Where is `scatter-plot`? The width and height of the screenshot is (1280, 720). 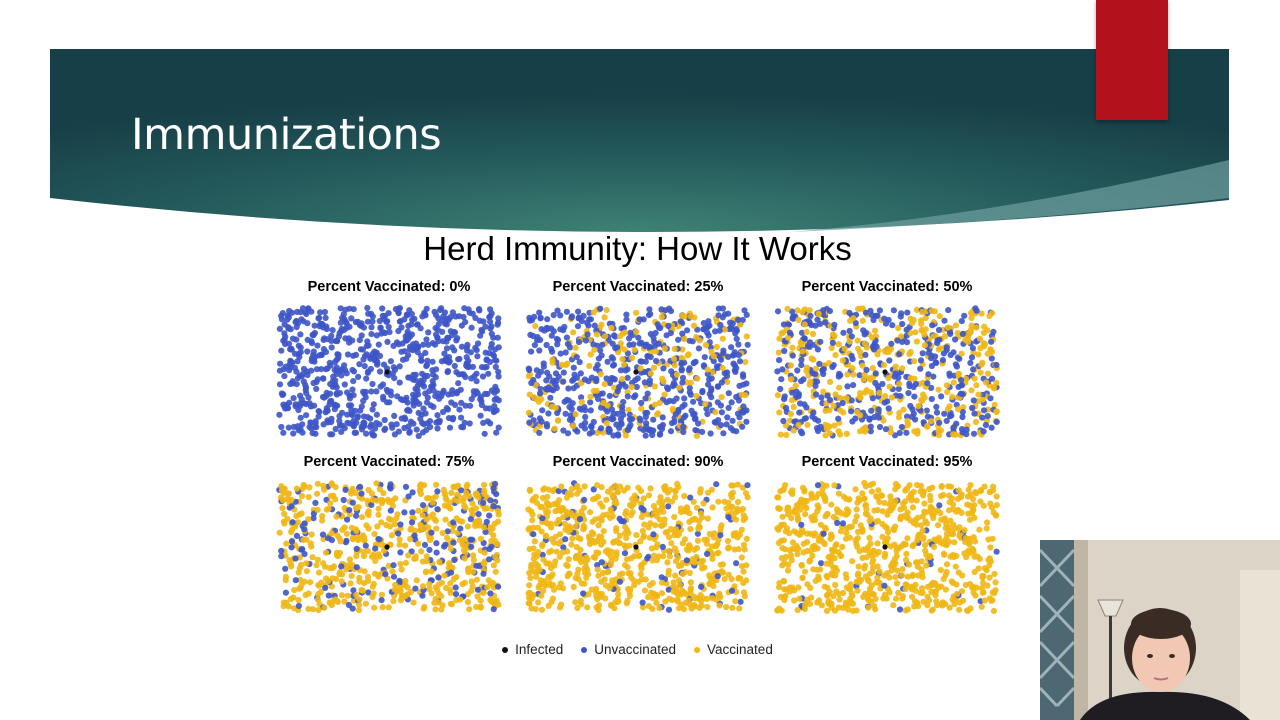 scatter-plot is located at coordinates (638, 372).